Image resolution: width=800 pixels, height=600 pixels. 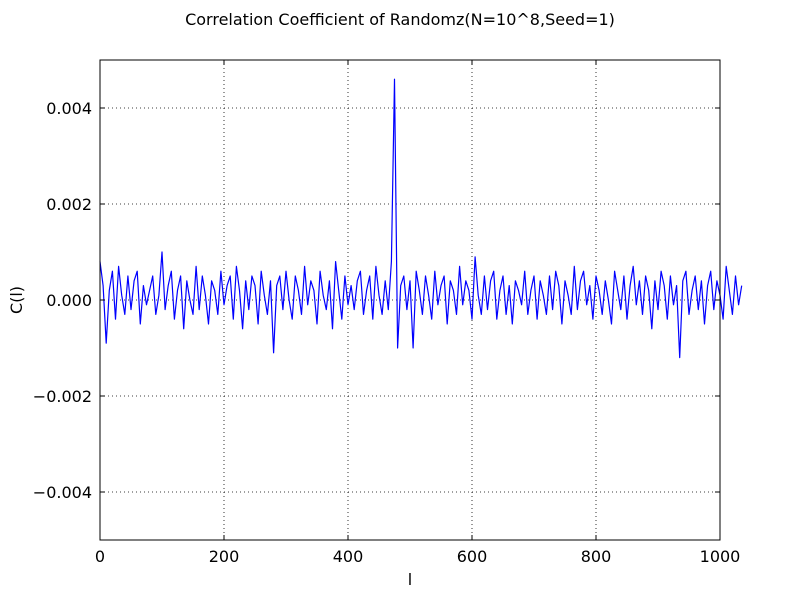 What do you see at coordinates (472, 556) in the screenshot?
I see `x-tick-label: 600` at bounding box center [472, 556].